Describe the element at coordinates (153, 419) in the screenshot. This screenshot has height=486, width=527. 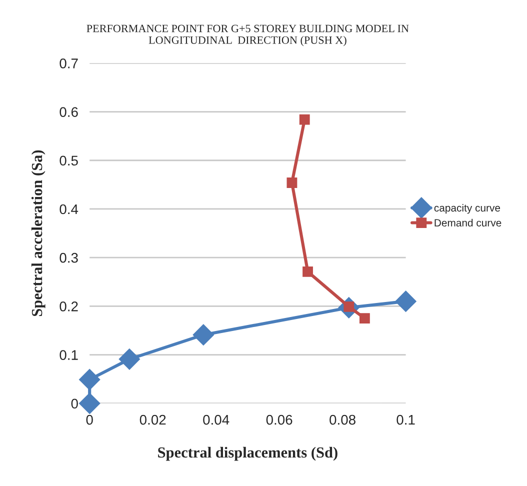
I see `x-tick-label: 0.02` at that location.